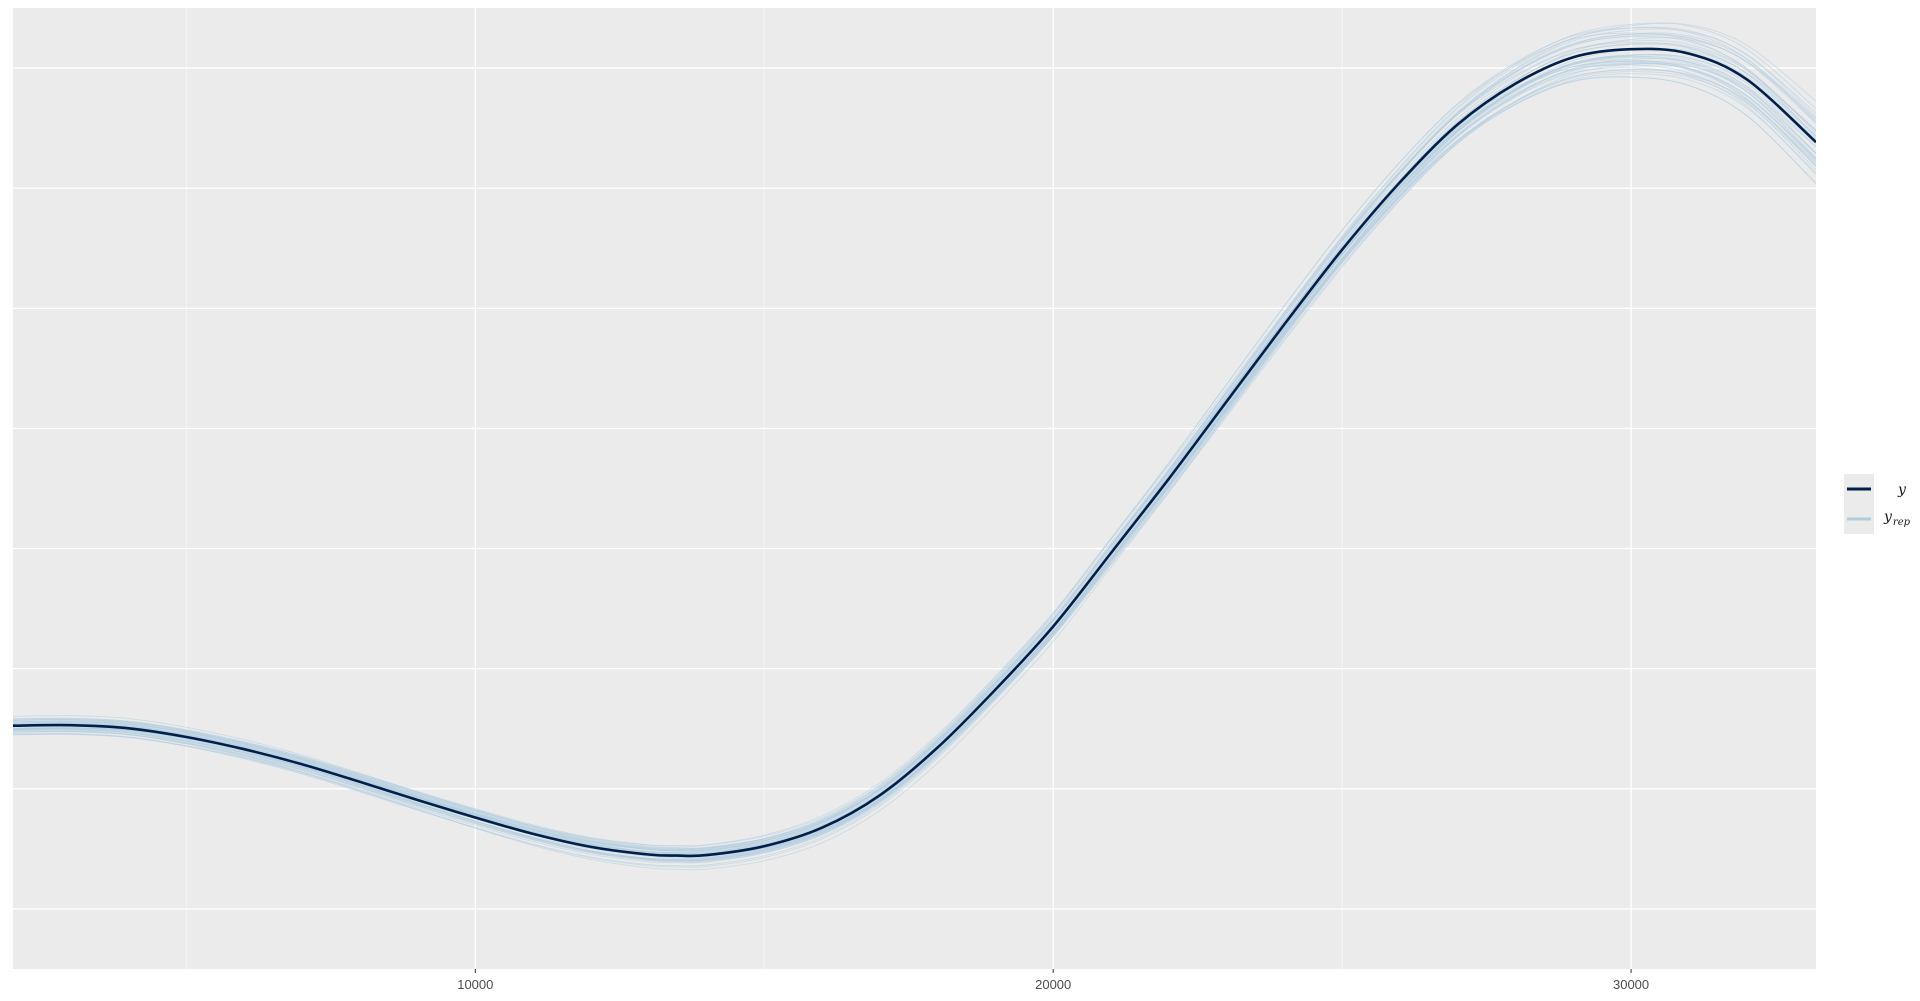  What do you see at coordinates (1631, 984) in the screenshot?
I see `x-tick-label: 30000` at bounding box center [1631, 984].